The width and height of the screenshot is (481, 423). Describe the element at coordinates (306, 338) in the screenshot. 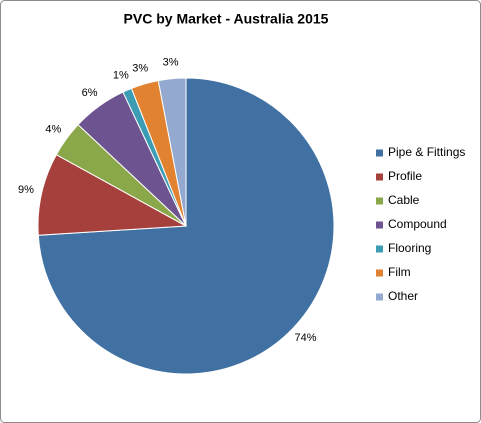

I see `data-label: 74%` at that location.